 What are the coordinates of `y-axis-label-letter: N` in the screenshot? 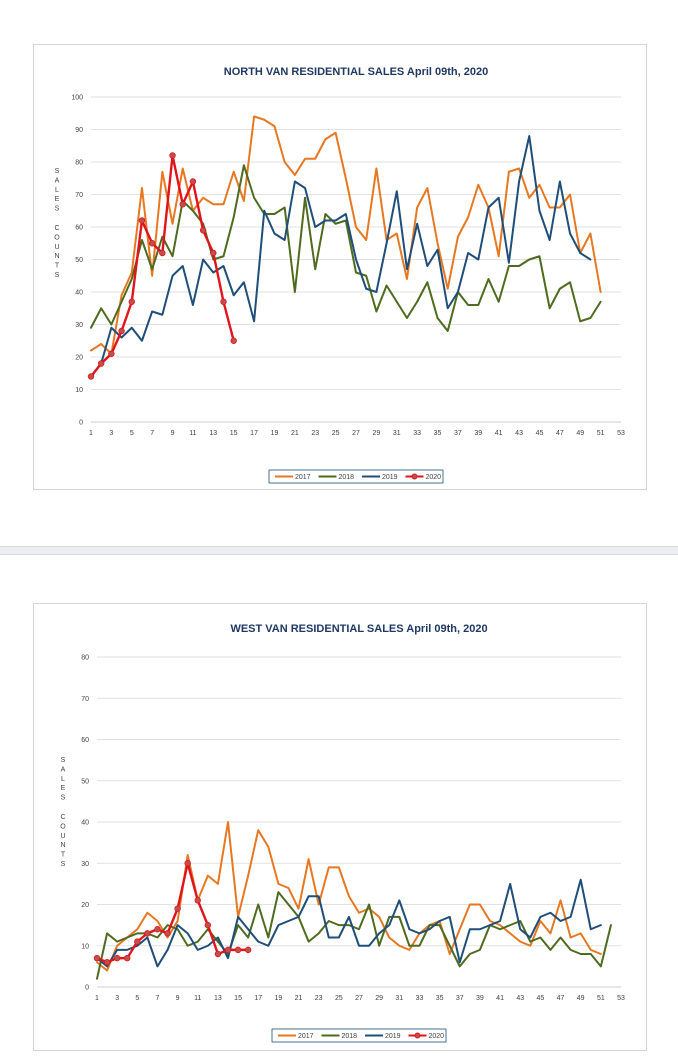 It's located at (62, 845).